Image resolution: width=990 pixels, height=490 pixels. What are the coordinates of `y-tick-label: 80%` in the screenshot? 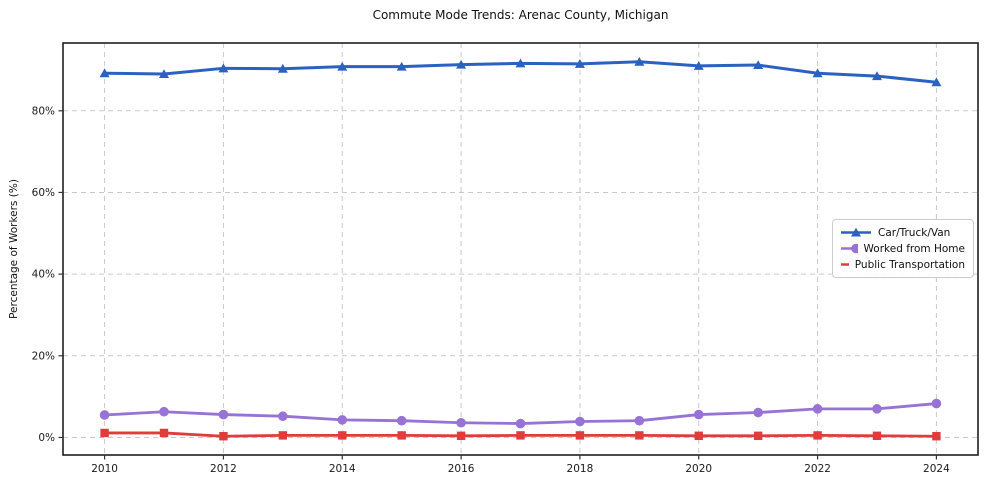 It's located at (43, 111).